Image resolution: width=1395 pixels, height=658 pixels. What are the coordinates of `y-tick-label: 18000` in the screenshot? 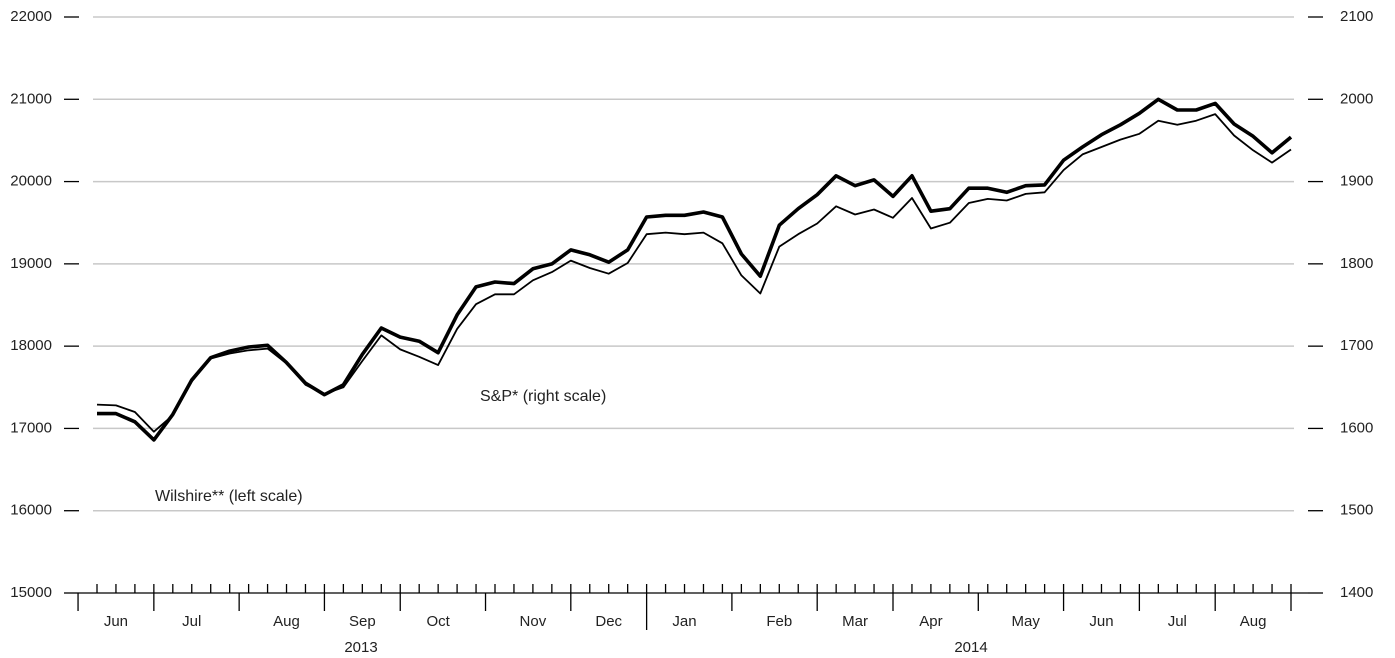 It's located at (31, 345).